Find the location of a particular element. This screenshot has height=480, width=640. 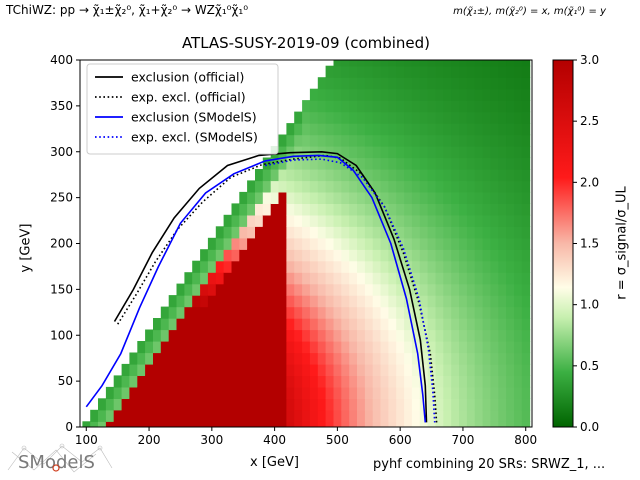

y-tick-label: 300 is located at coordinates (61, 152).